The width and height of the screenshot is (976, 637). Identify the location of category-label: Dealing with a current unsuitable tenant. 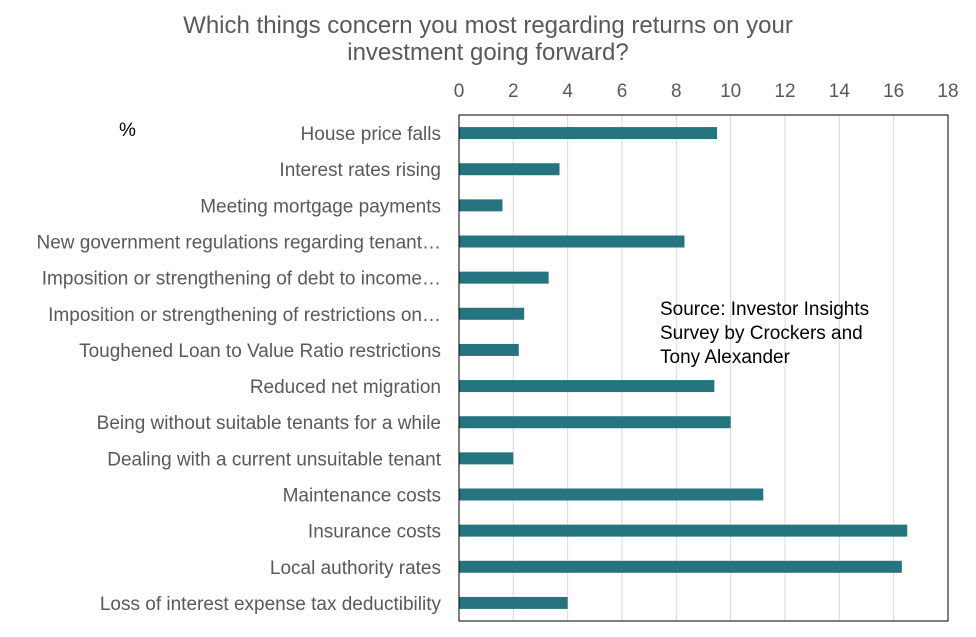
(274, 459).